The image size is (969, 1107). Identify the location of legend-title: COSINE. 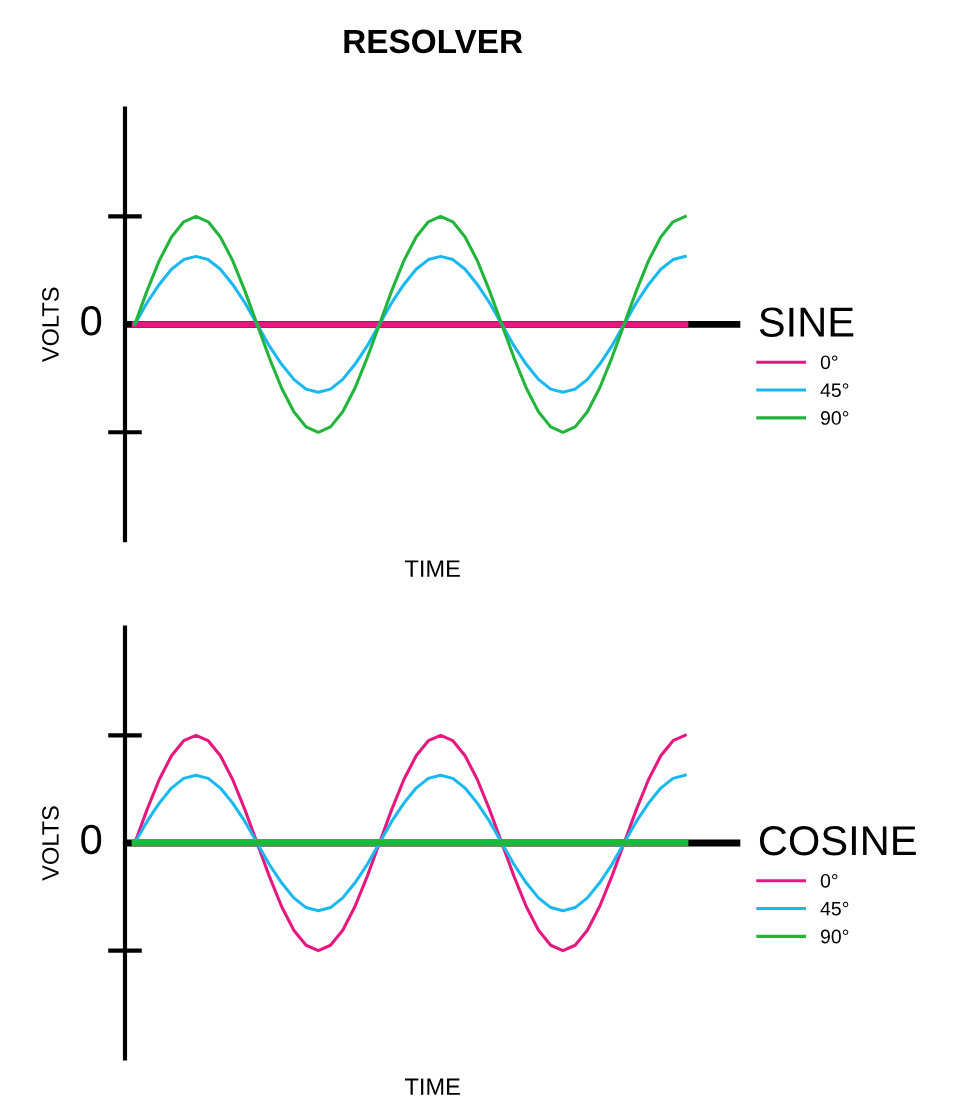
(837, 840).